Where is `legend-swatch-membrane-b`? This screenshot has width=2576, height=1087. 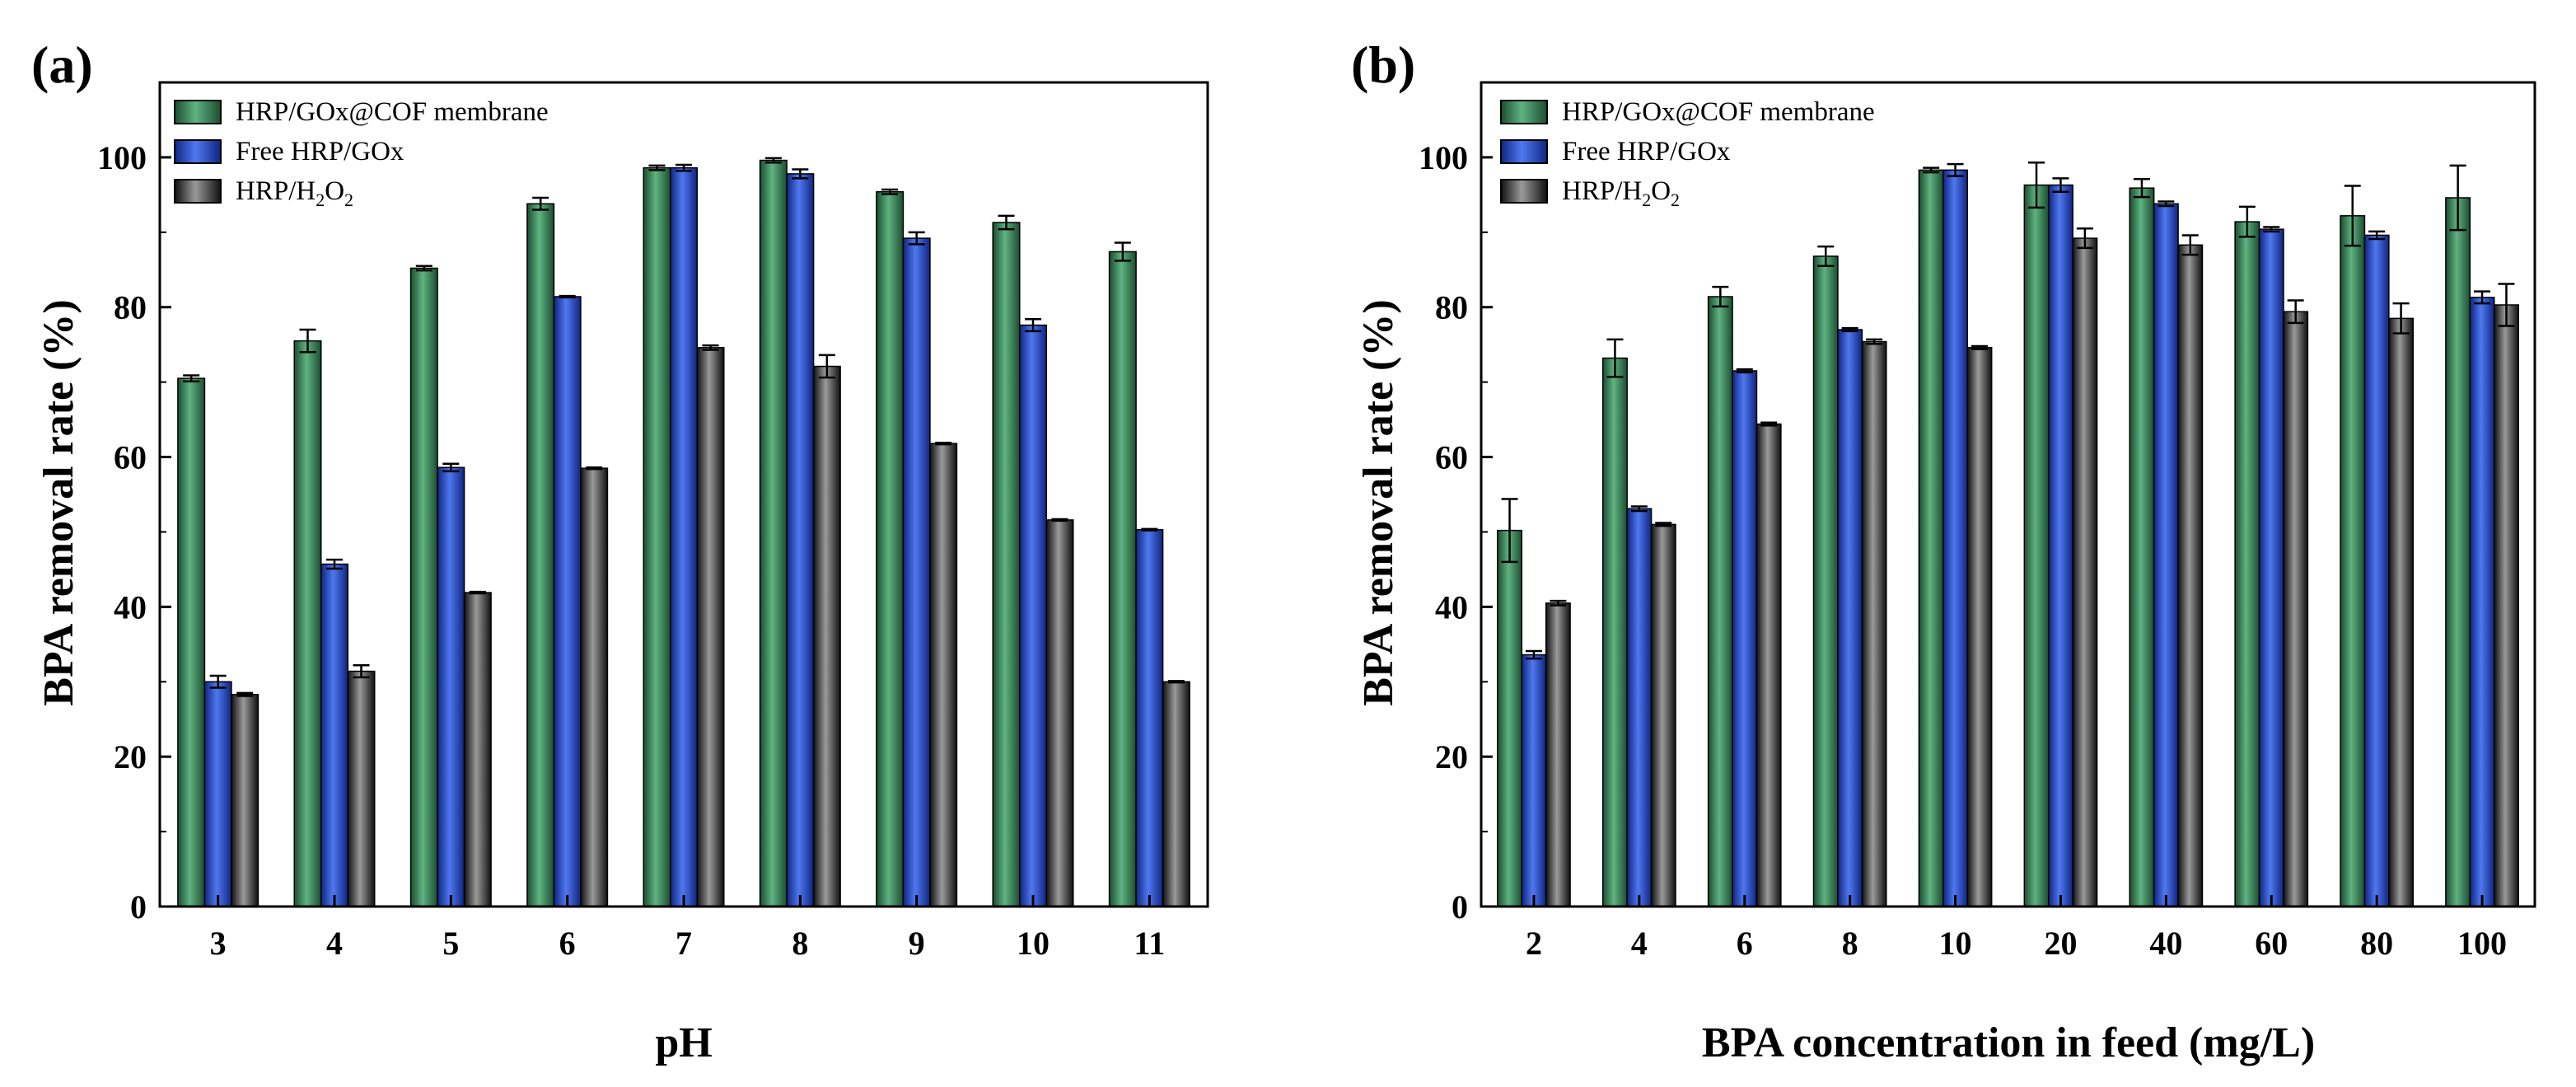
legend-swatch-membrane-b is located at coordinates (1524, 112).